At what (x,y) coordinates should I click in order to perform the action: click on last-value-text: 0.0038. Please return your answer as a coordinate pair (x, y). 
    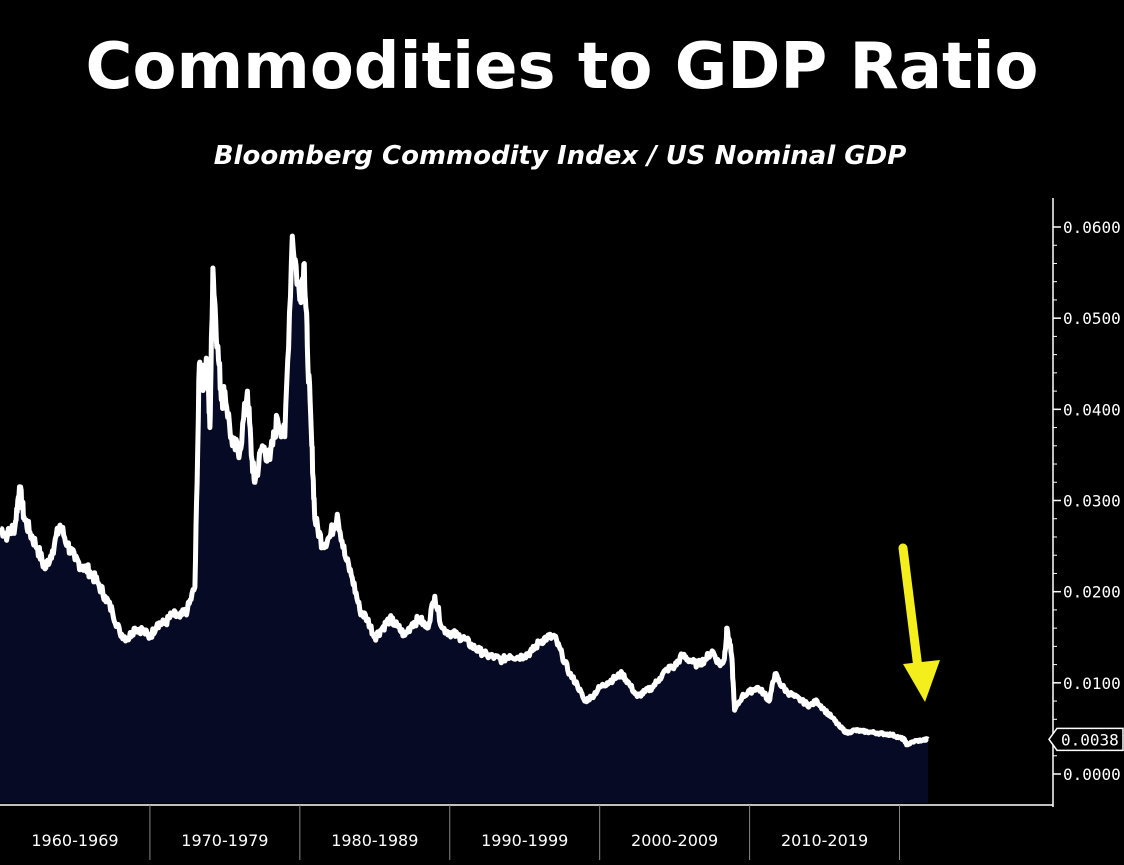
    Looking at the image, I should click on (1090, 739).